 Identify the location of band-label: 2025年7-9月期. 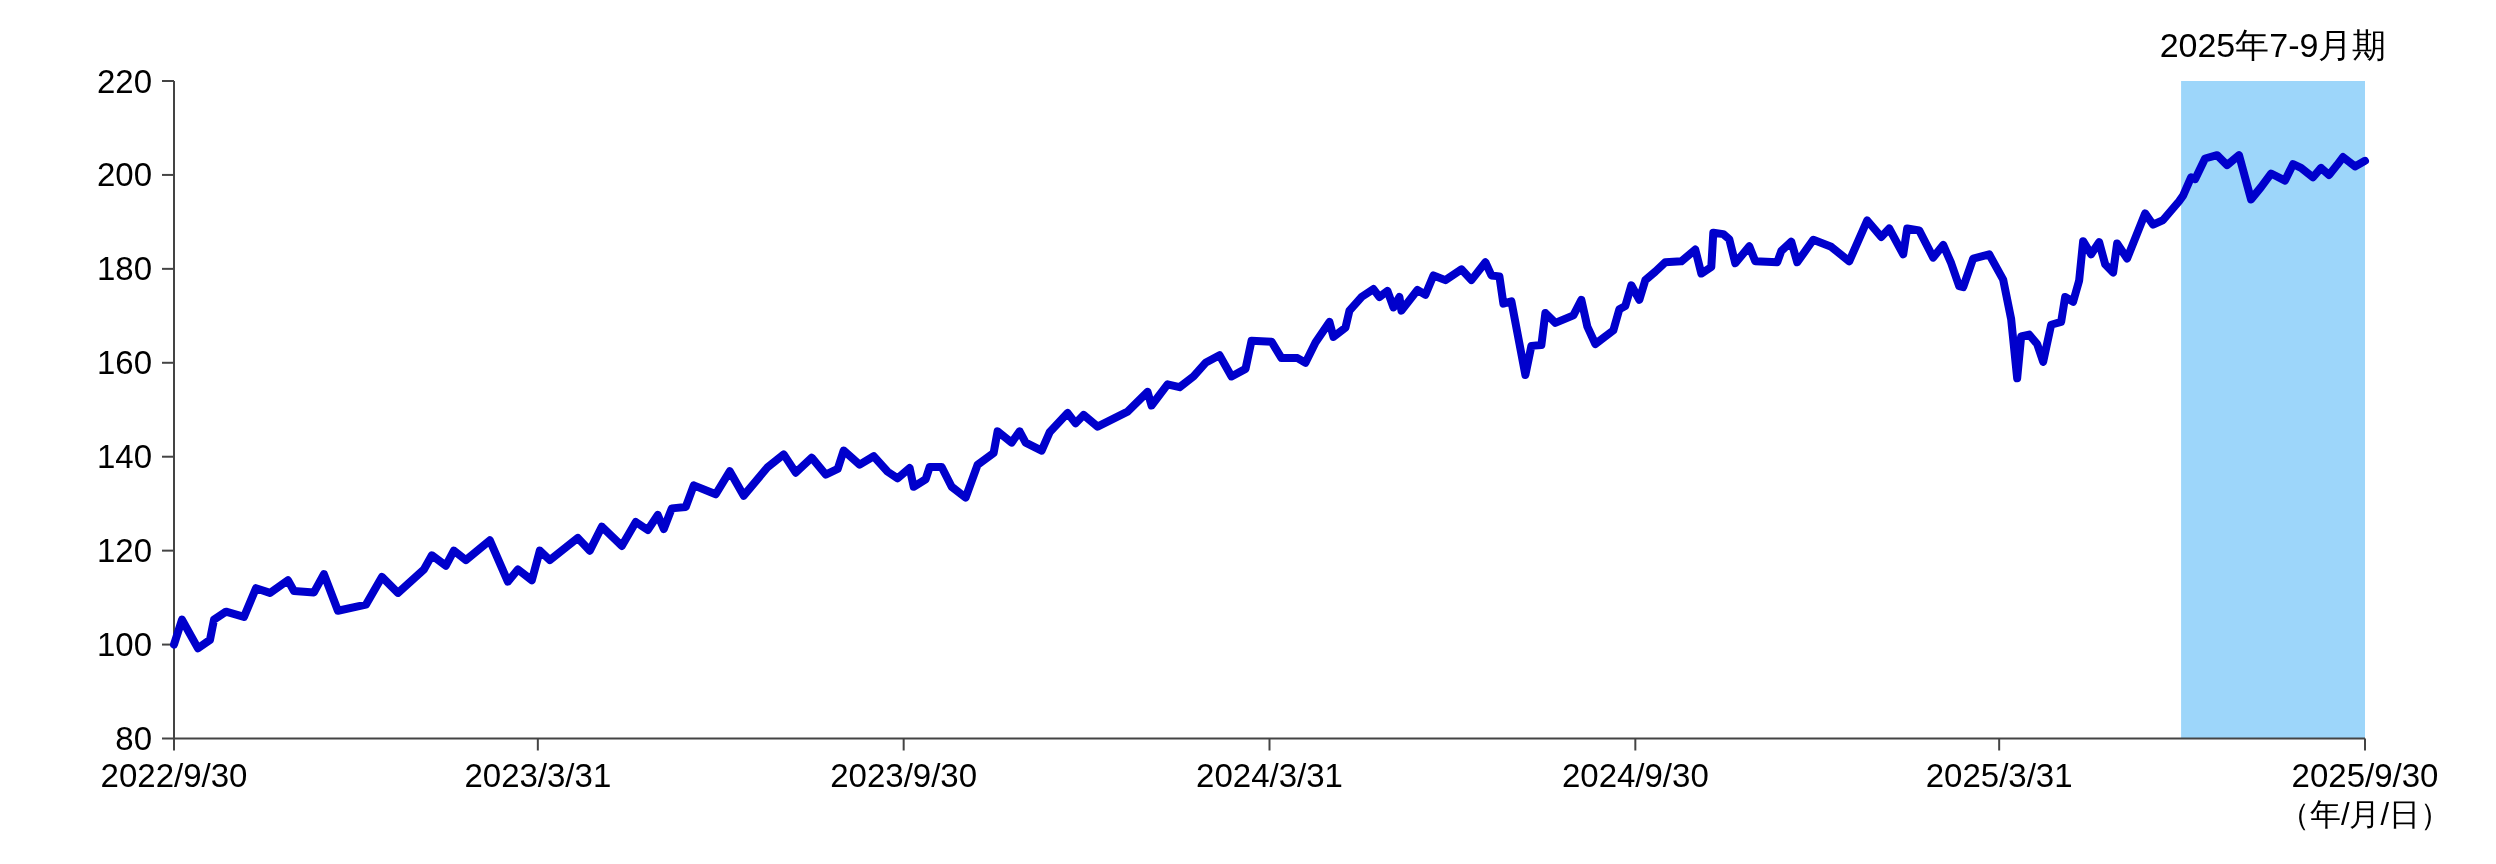
(2273, 45).